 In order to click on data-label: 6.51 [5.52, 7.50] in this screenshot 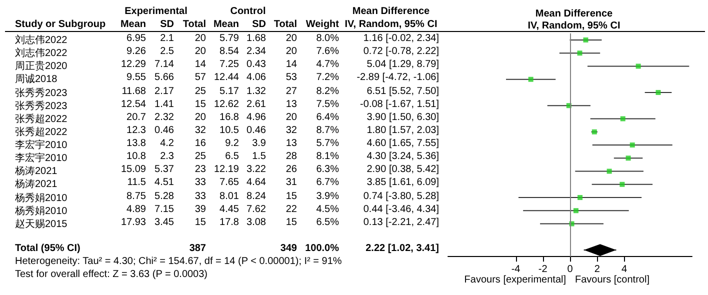, I will do `click(402, 91)`.